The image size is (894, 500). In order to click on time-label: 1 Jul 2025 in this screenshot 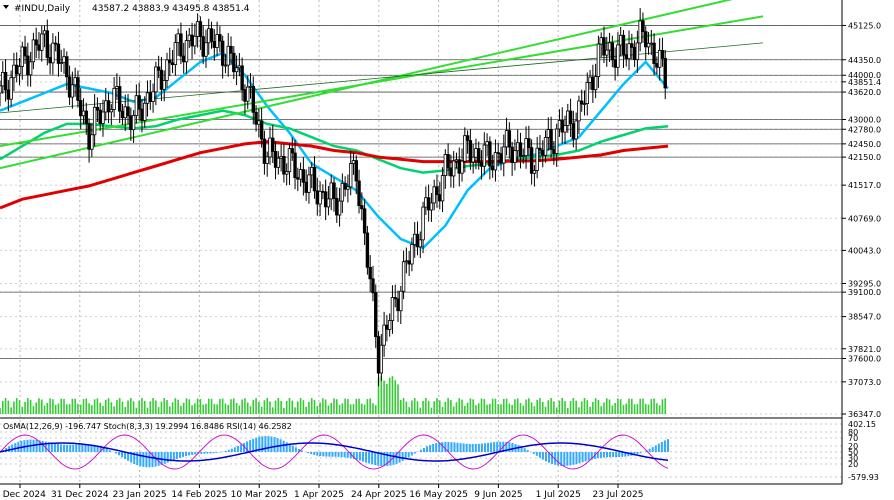, I will do `click(558, 495)`.